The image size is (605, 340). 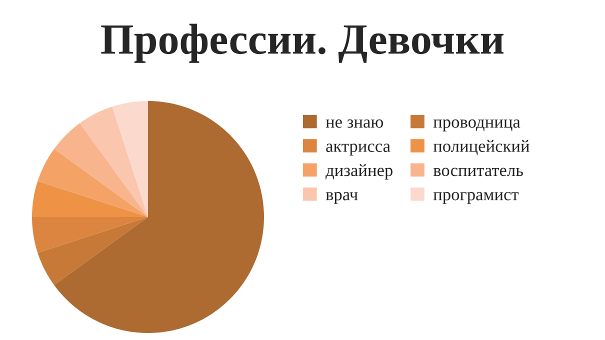 I want to click on legend-label: проводница, so click(x=476, y=125).